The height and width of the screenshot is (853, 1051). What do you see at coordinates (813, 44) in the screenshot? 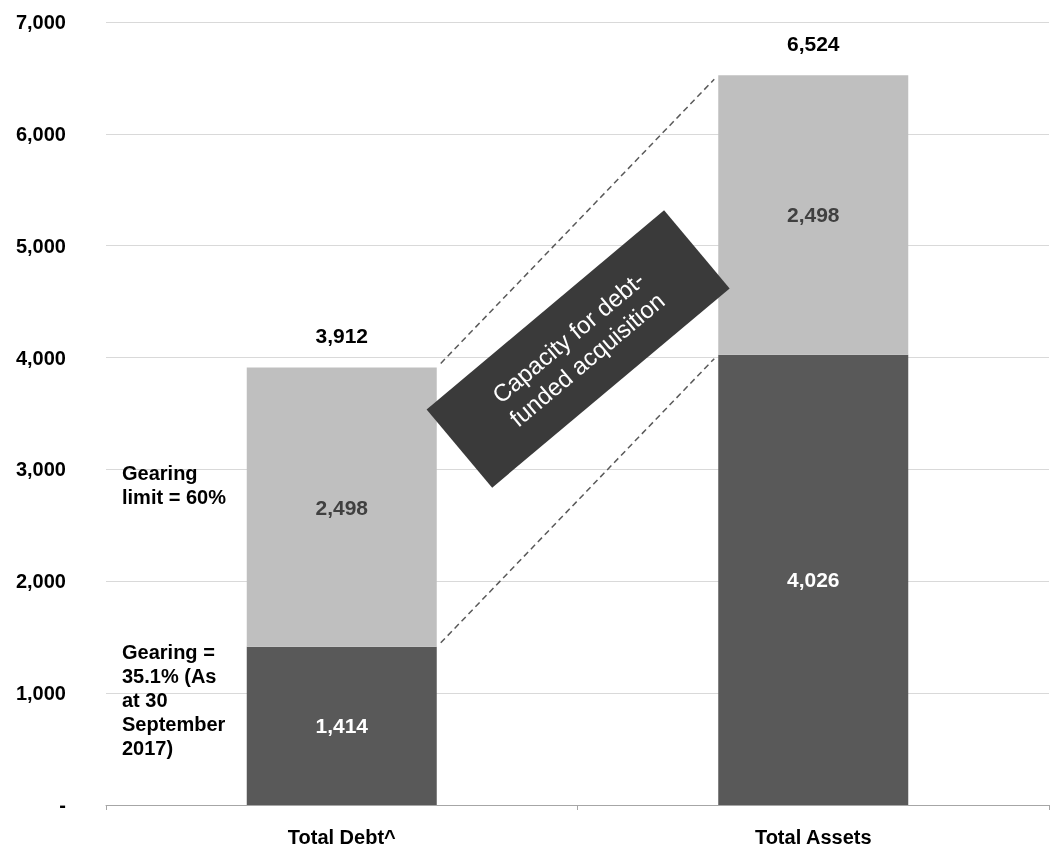
I see `total-label: 6,524` at bounding box center [813, 44].